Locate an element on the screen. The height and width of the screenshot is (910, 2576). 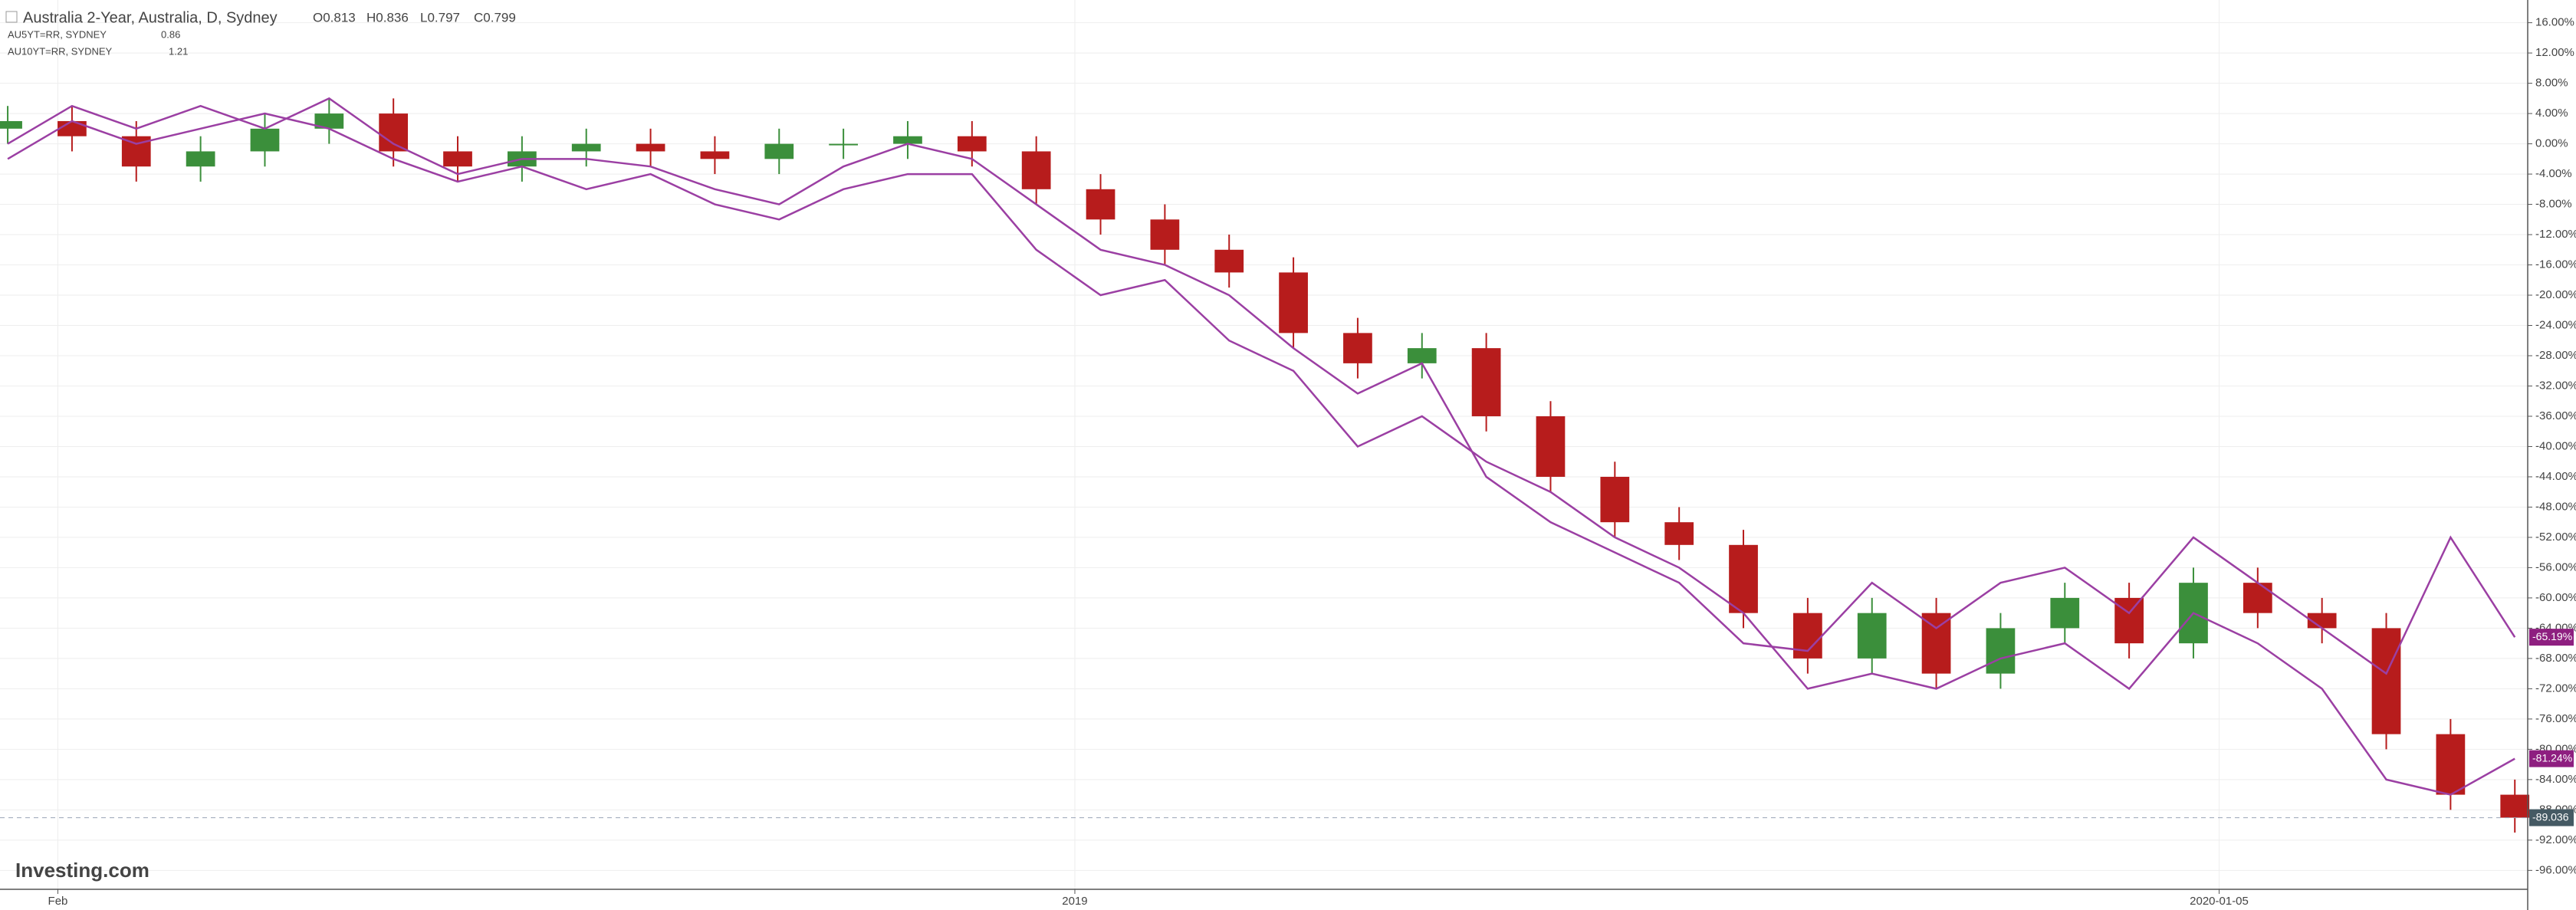
y-tick-label: -84.00% is located at coordinates (2556, 780).